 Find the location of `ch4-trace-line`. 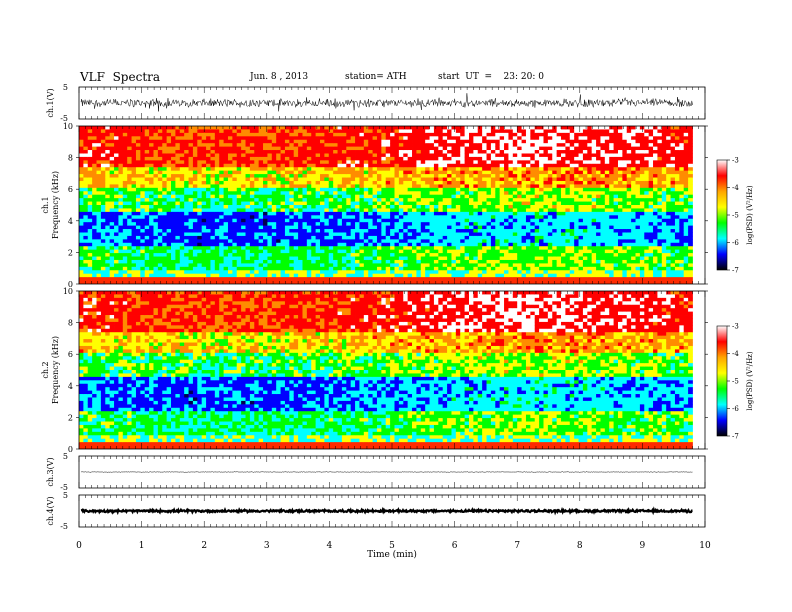

ch4-trace-line is located at coordinates (386, 511).